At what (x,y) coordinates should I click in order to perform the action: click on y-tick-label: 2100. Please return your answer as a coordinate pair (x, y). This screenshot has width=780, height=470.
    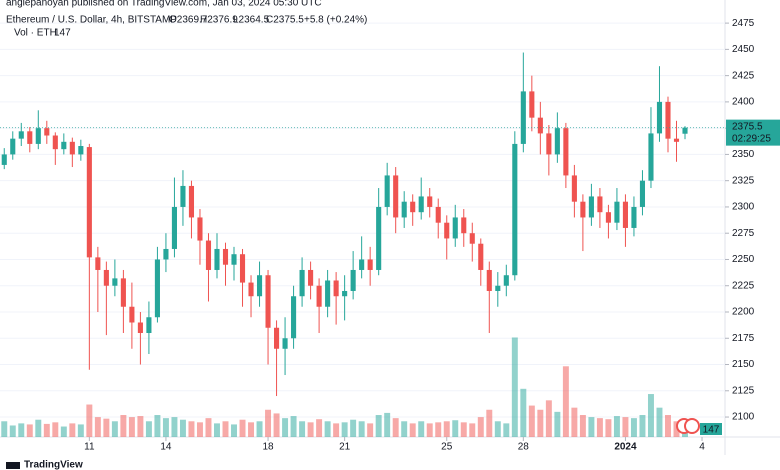
    Looking at the image, I should click on (743, 417).